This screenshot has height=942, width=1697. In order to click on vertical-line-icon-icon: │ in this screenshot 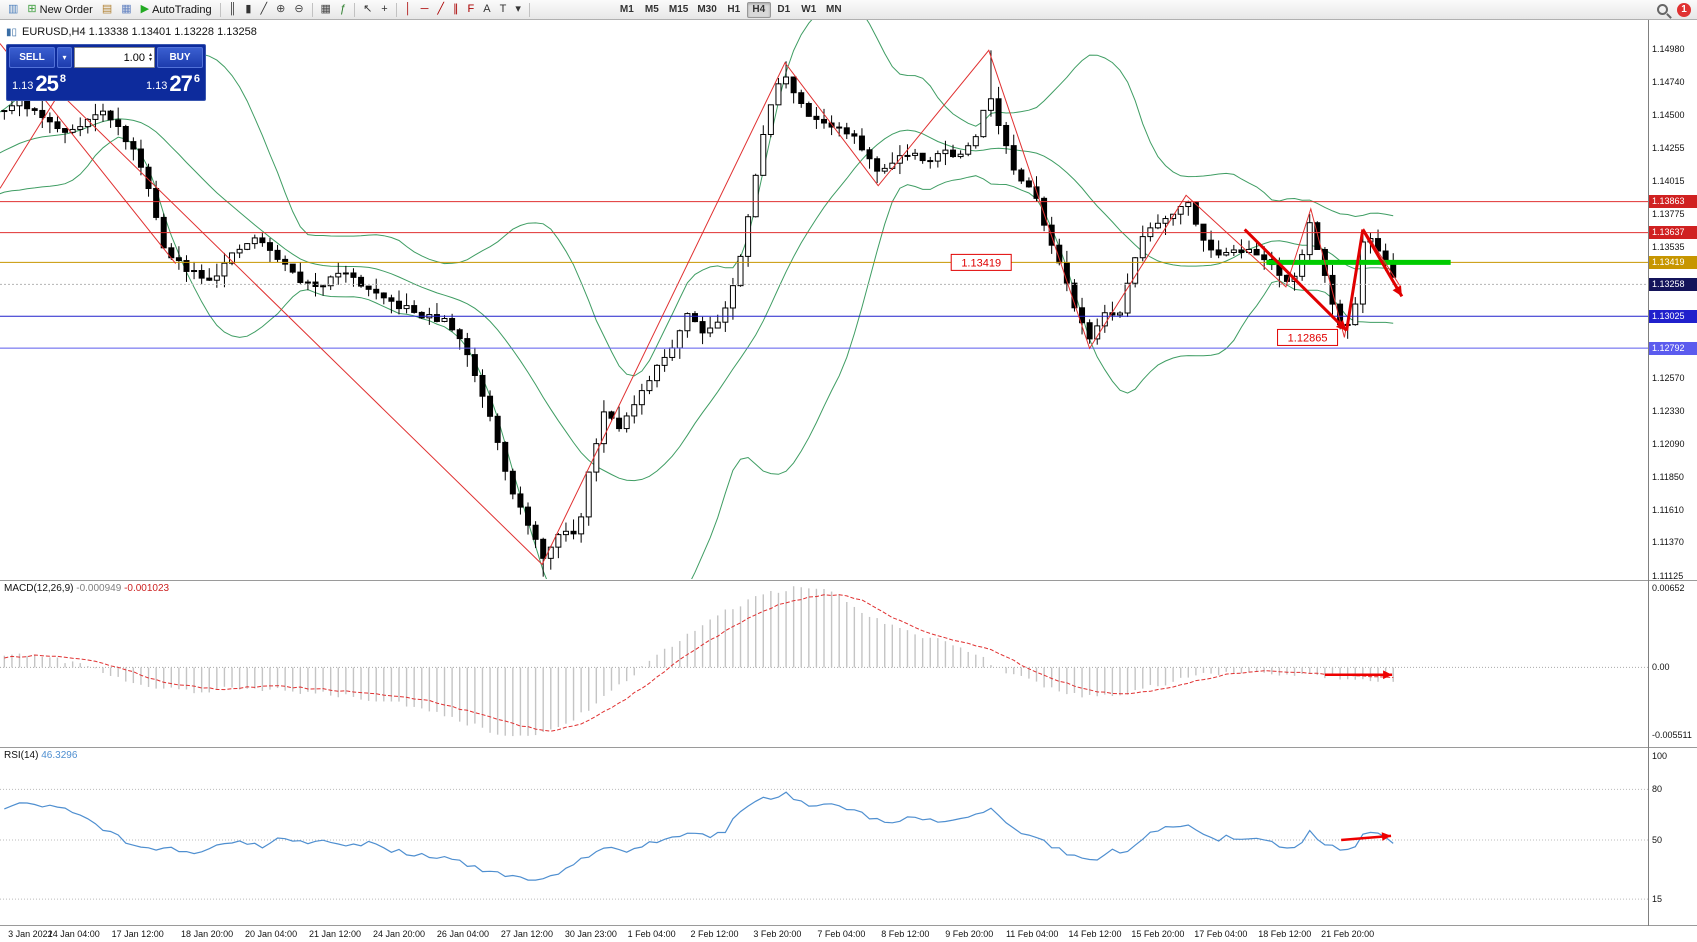, I will do `click(408, 9)`.